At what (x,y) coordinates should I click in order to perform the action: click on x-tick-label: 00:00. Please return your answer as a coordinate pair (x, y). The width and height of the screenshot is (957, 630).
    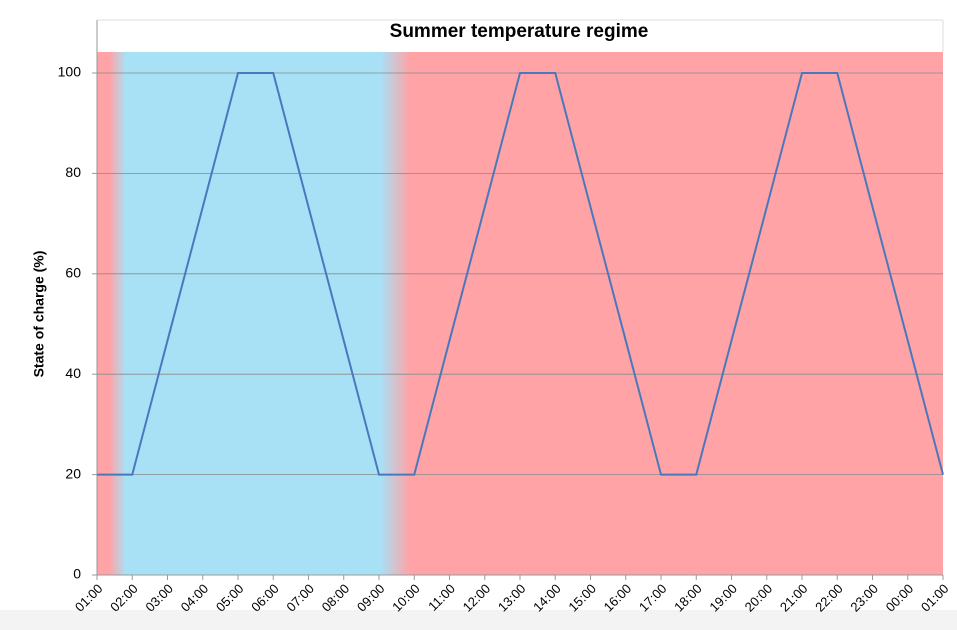
    Looking at the image, I should click on (900, 598).